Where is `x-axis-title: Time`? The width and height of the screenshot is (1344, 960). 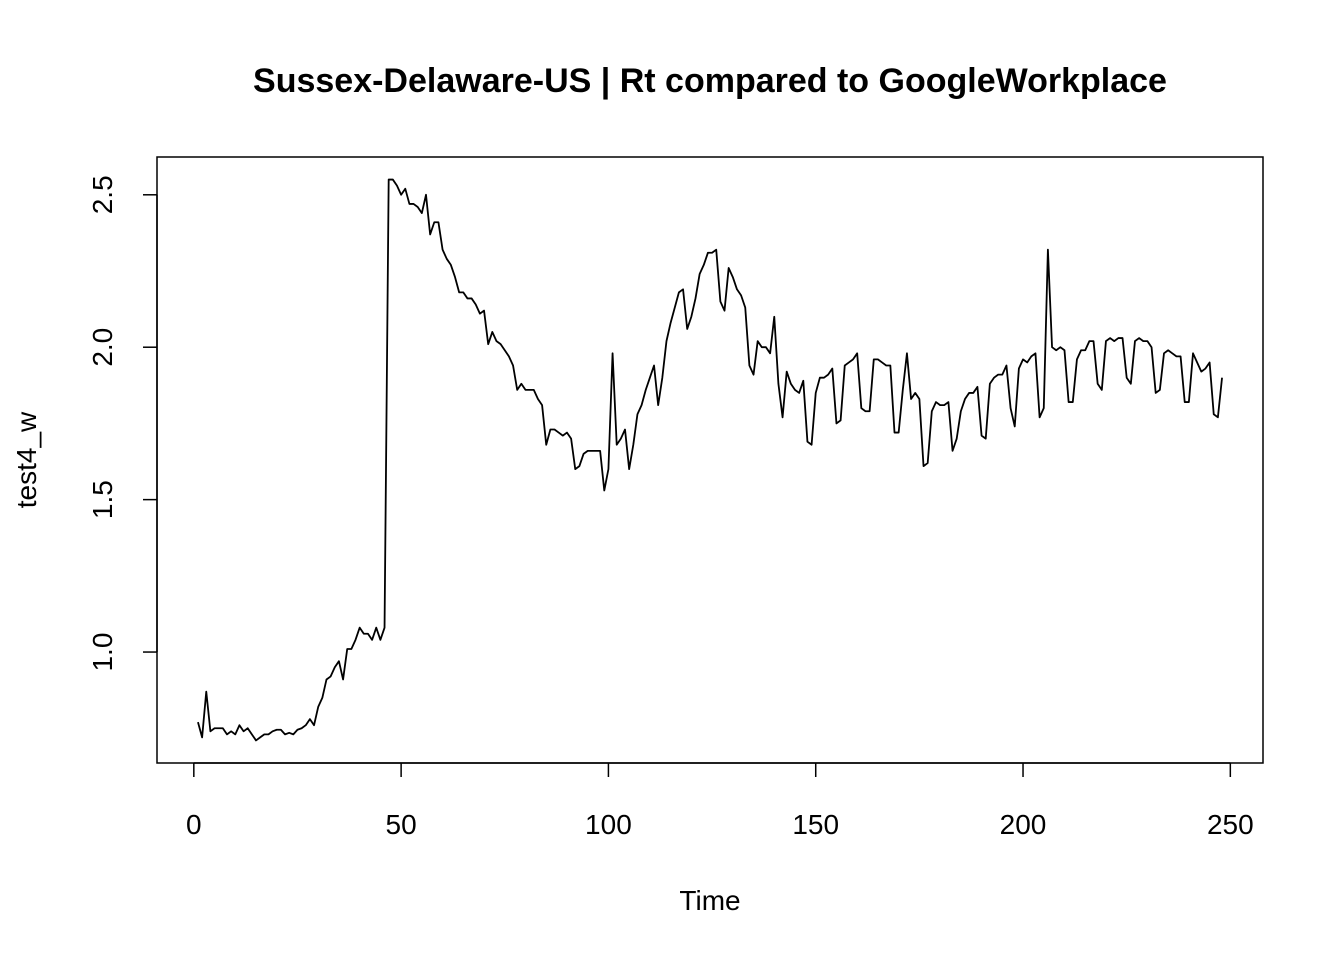 x-axis-title: Time is located at coordinates (709, 900).